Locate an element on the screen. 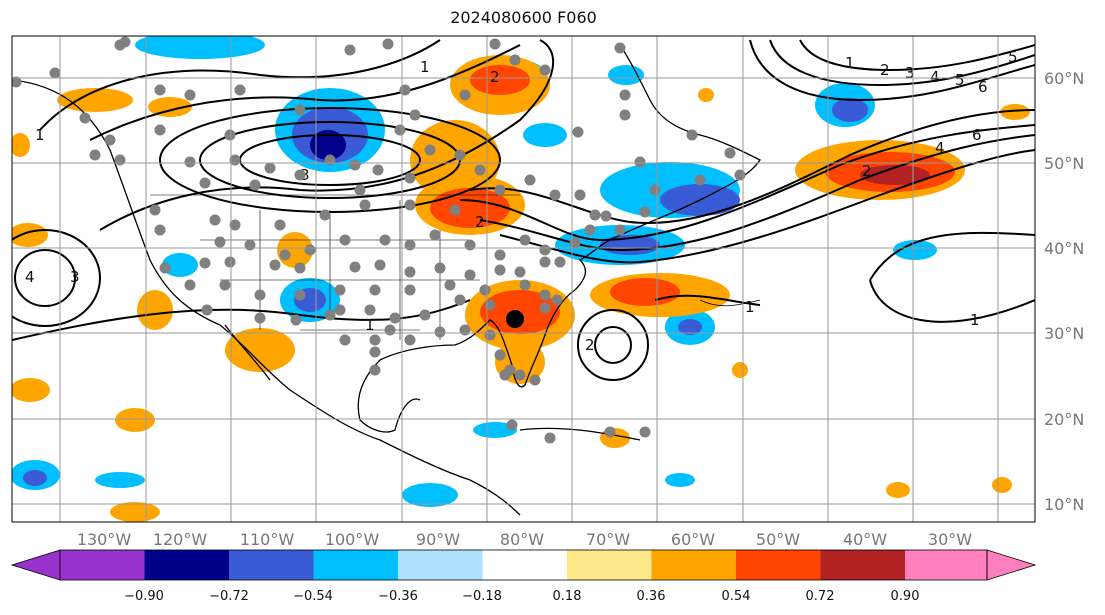 This screenshot has width=1105, height=615. caribbean-islands is located at coordinates (580, 434).